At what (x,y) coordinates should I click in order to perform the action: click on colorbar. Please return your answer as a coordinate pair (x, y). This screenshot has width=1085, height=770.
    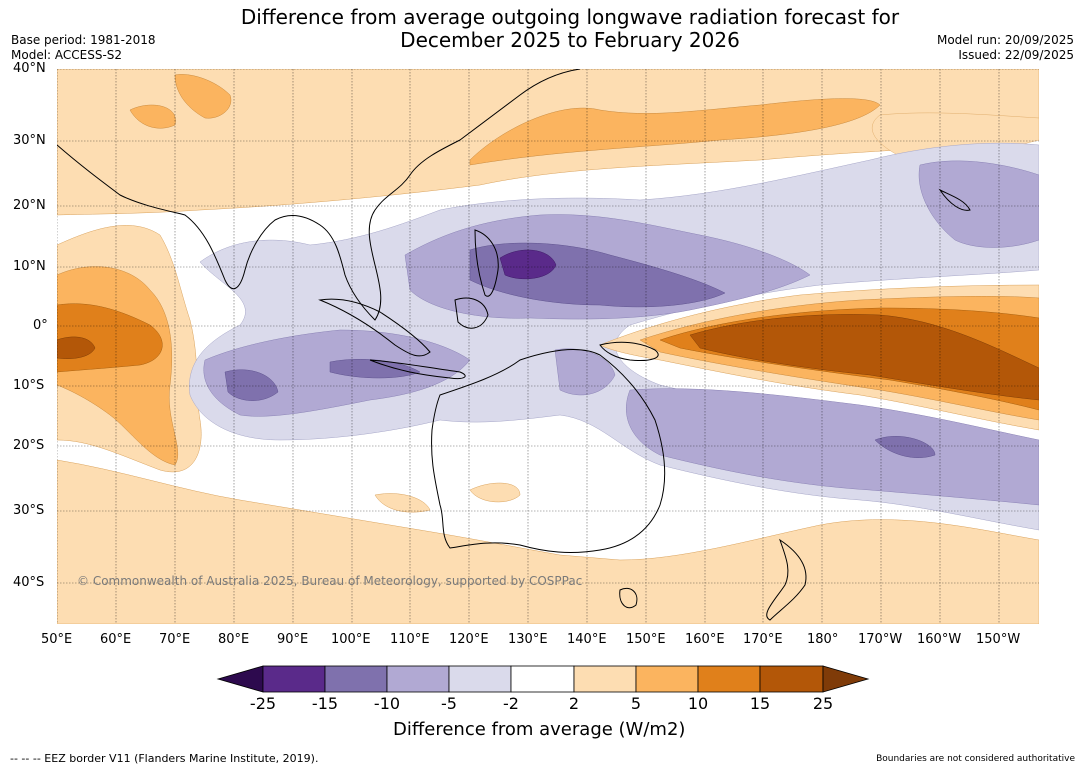
    Looking at the image, I should click on (543, 679).